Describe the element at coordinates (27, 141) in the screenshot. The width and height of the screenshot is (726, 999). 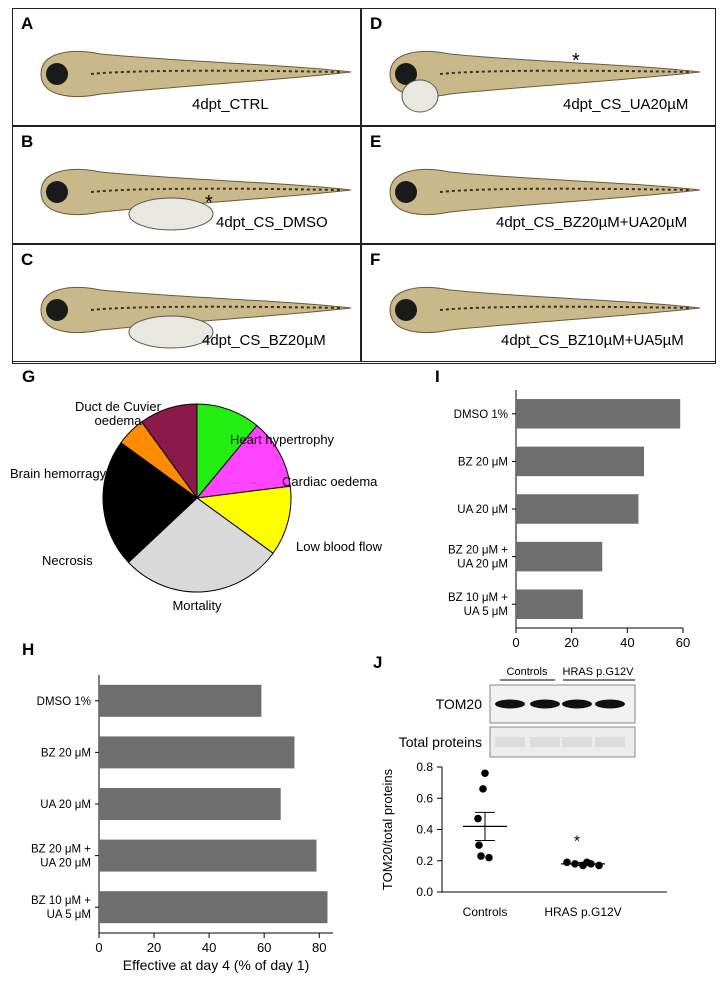
I see `panel-letter: B` at that location.